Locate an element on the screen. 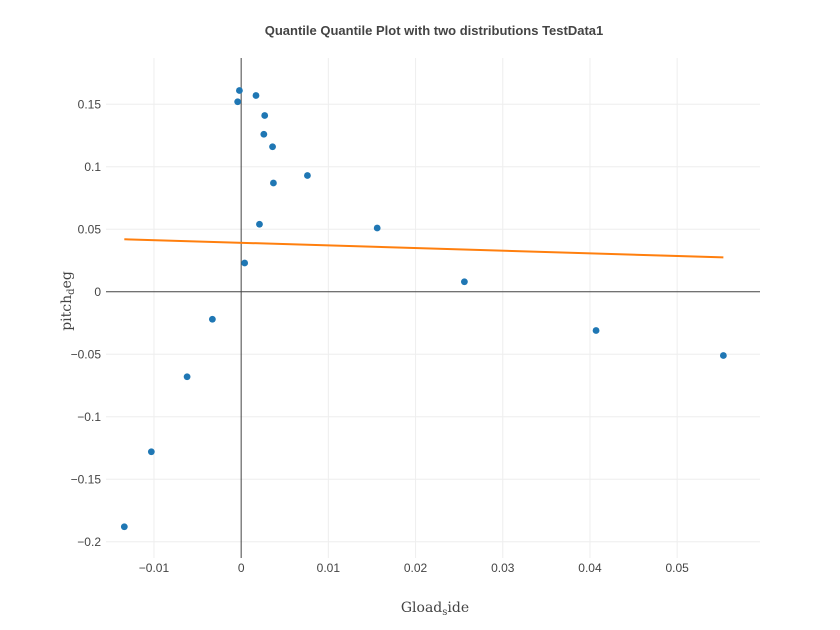 The width and height of the screenshot is (840, 630). x-tick-label: 0.03 is located at coordinates (503, 568).